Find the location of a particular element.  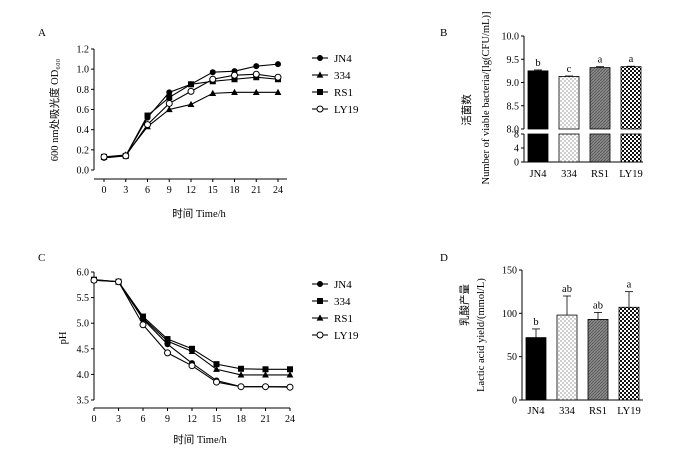

c-x-tick-label: 24 is located at coordinates (290, 419).